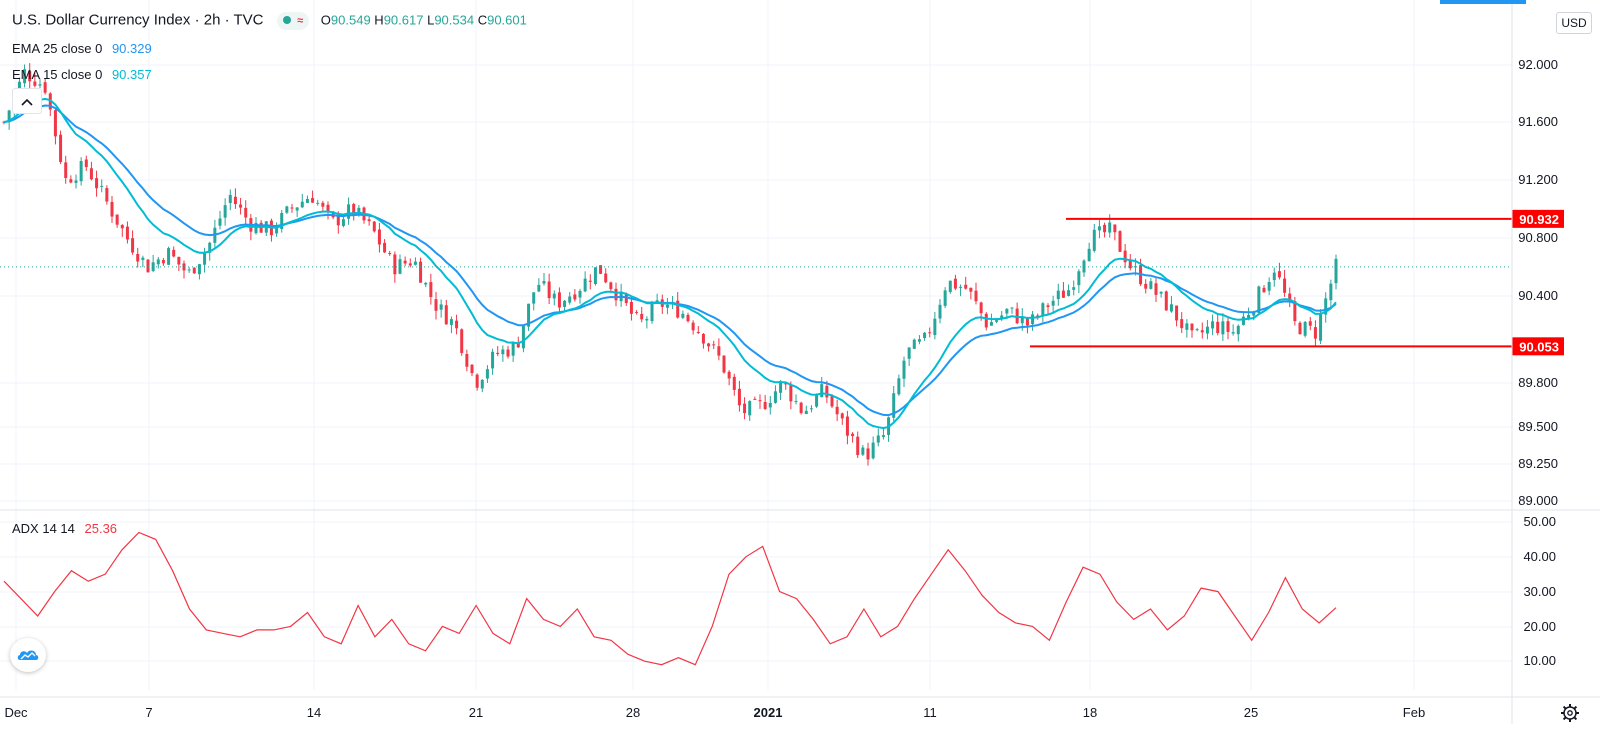  I want to click on adx-axis: 50.00 40.00 30.00 20.00 10.00, so click(1539, 591).